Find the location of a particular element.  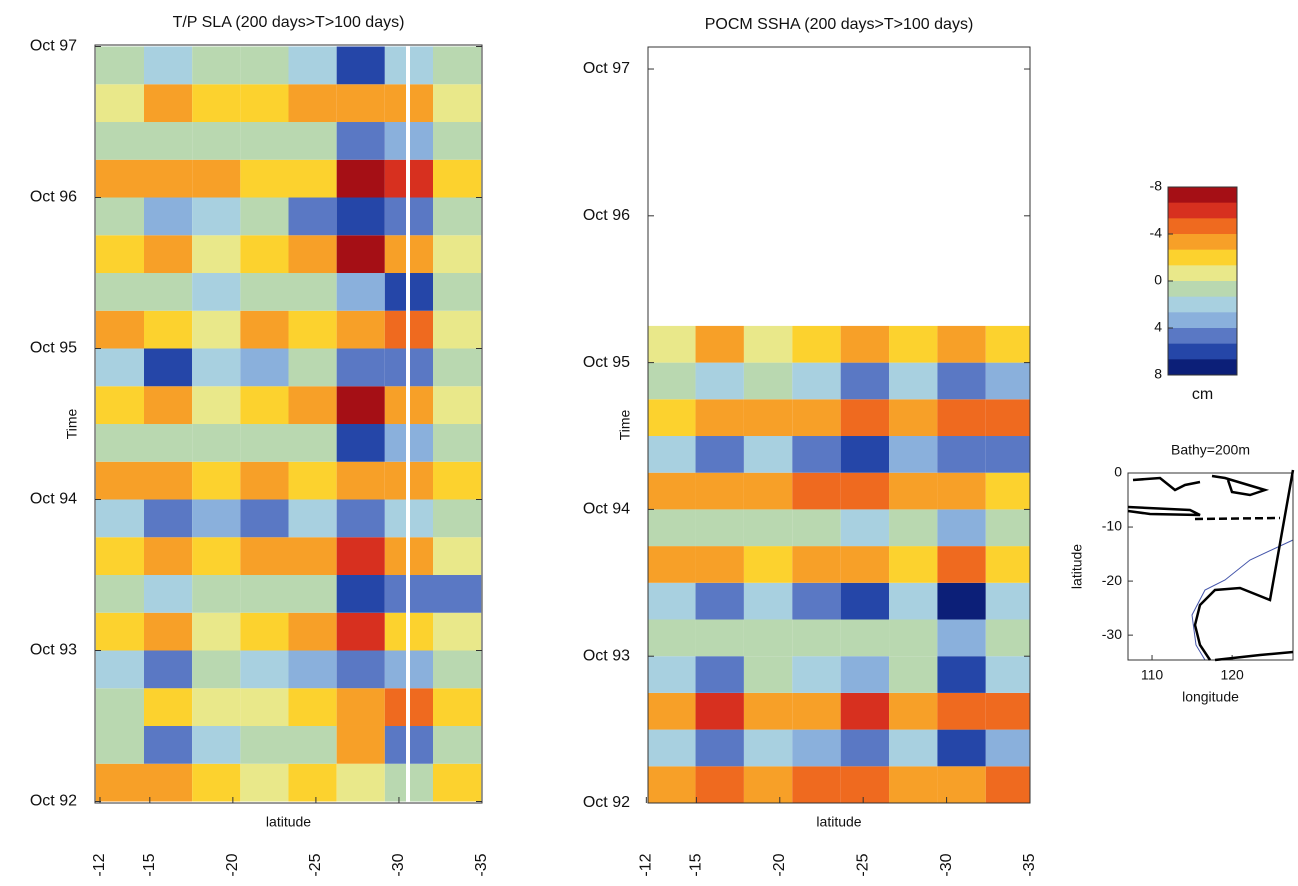

y-axis-label: Time is located at coordinates (625, 424).